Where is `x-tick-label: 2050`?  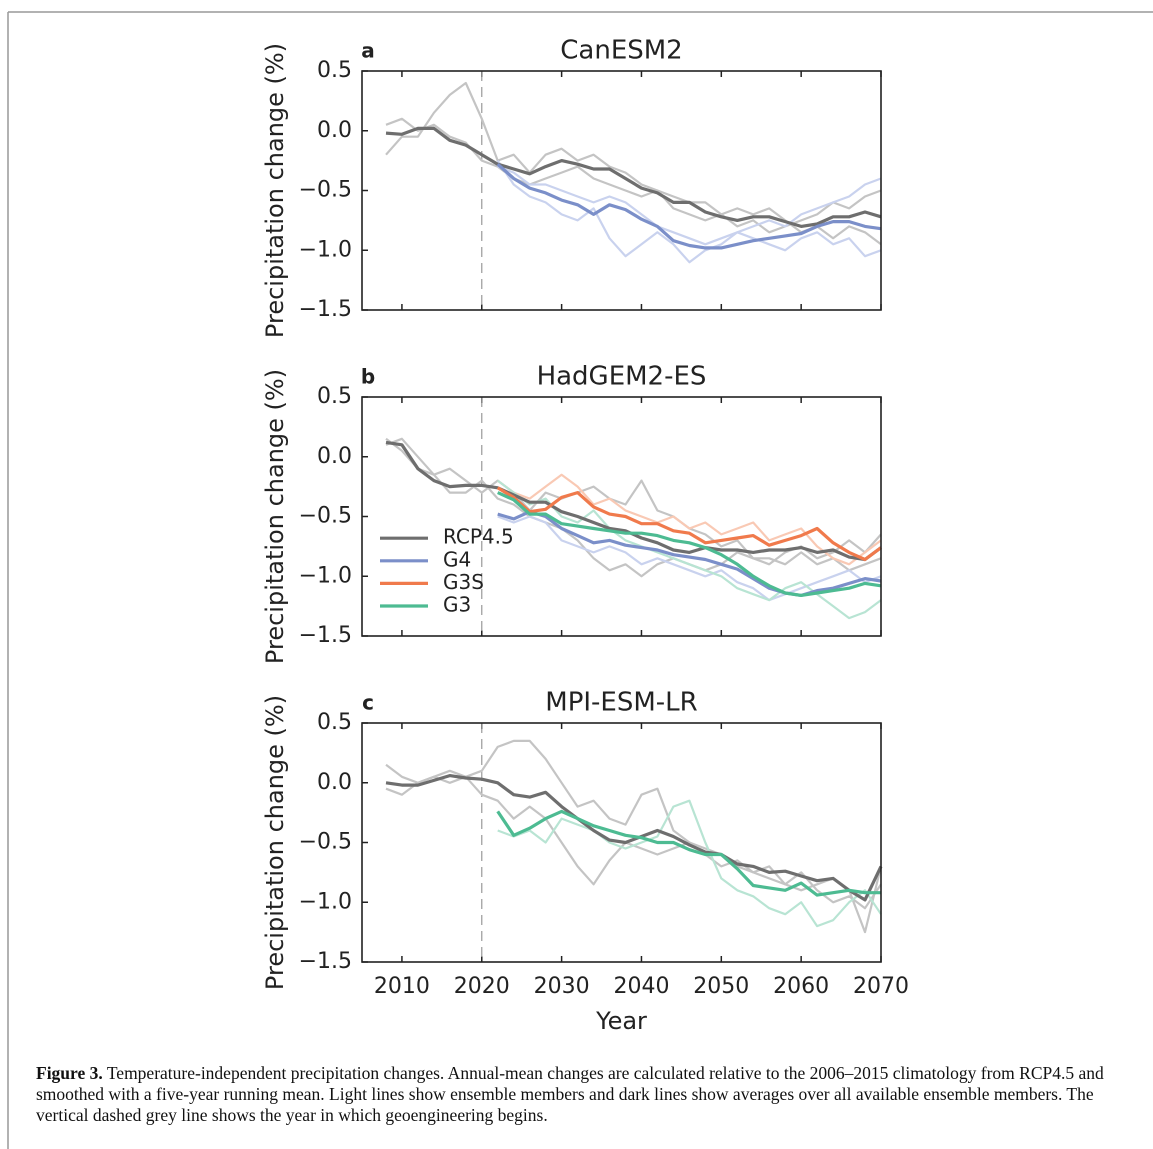
x-tick-label: 2050 is located at coordinates (721, 986).